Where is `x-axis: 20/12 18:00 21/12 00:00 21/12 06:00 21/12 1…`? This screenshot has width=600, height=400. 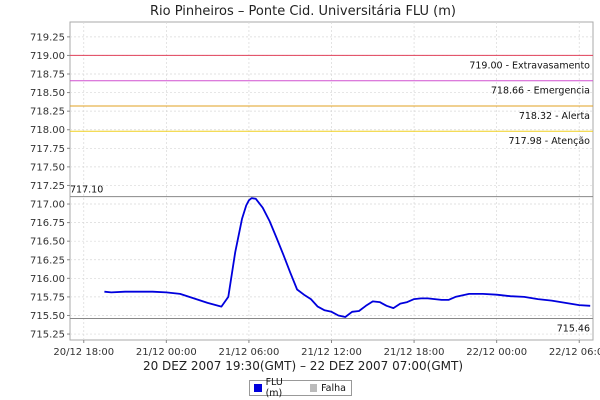 x-axis: 20/12 18:00 21/12 00:00 21/12 06:00 21/12 1… is located at coordinates (326, 349).